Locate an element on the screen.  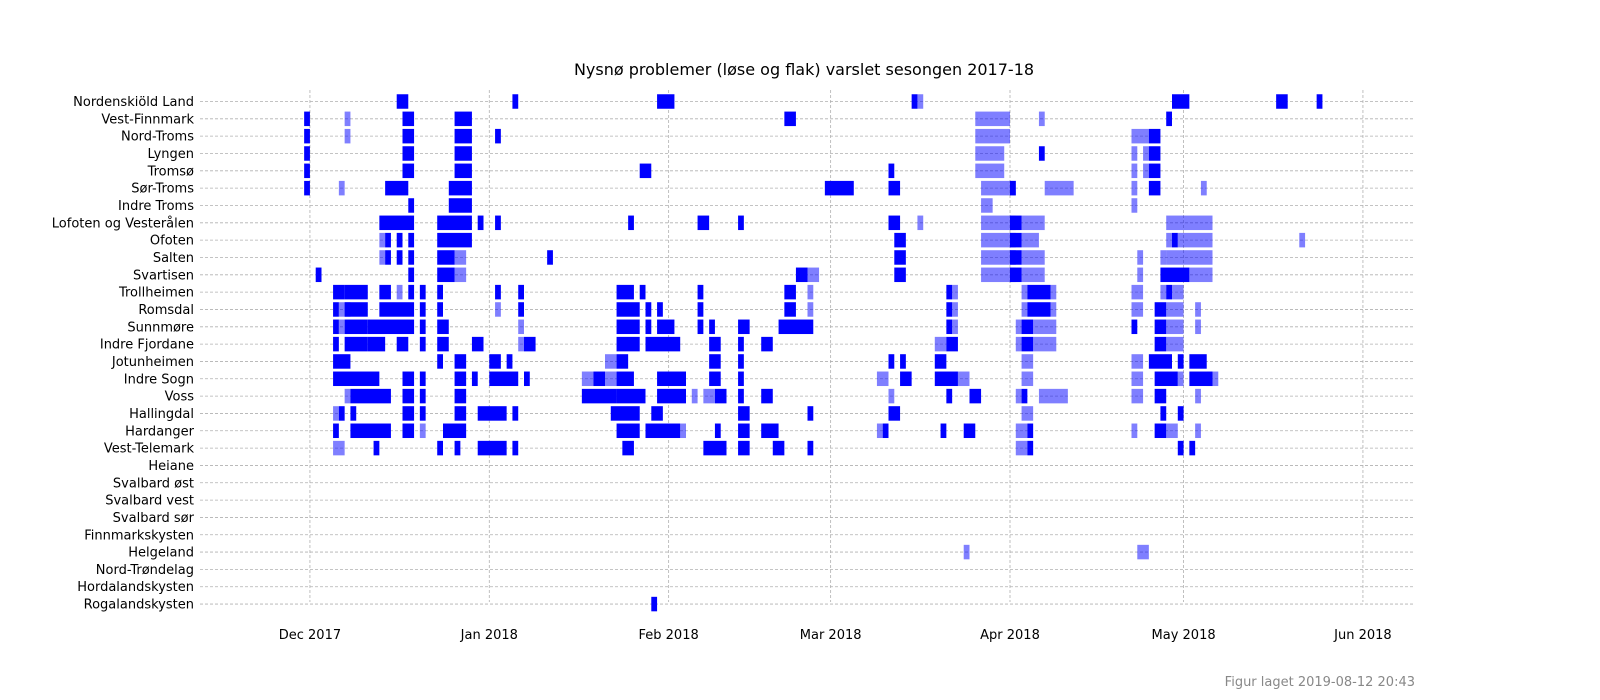
y-tick-label: Sunnmøre is located at coordinates (160, 327).